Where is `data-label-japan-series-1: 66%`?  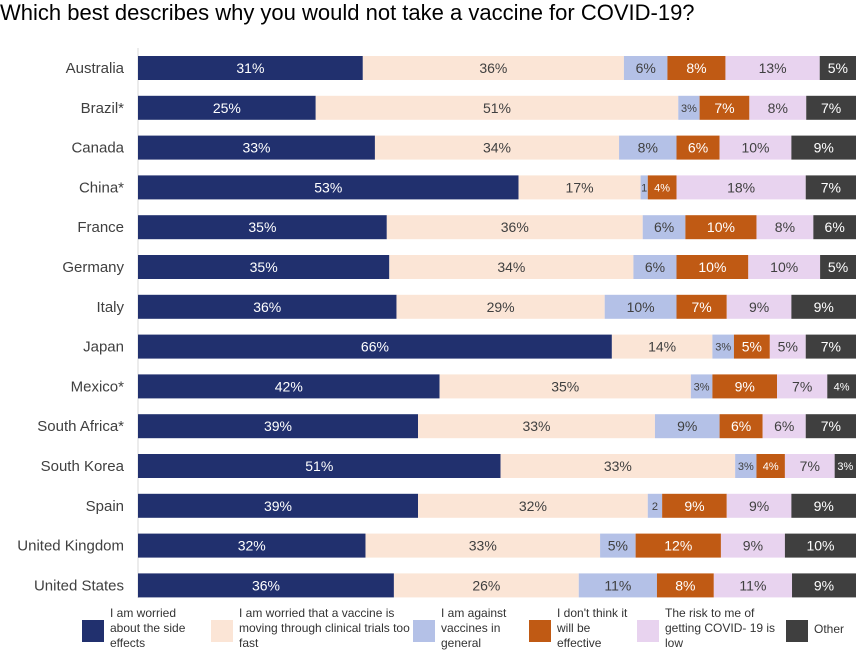
data-label-japan-series-1: 66% is located at coordinates (375, 347).